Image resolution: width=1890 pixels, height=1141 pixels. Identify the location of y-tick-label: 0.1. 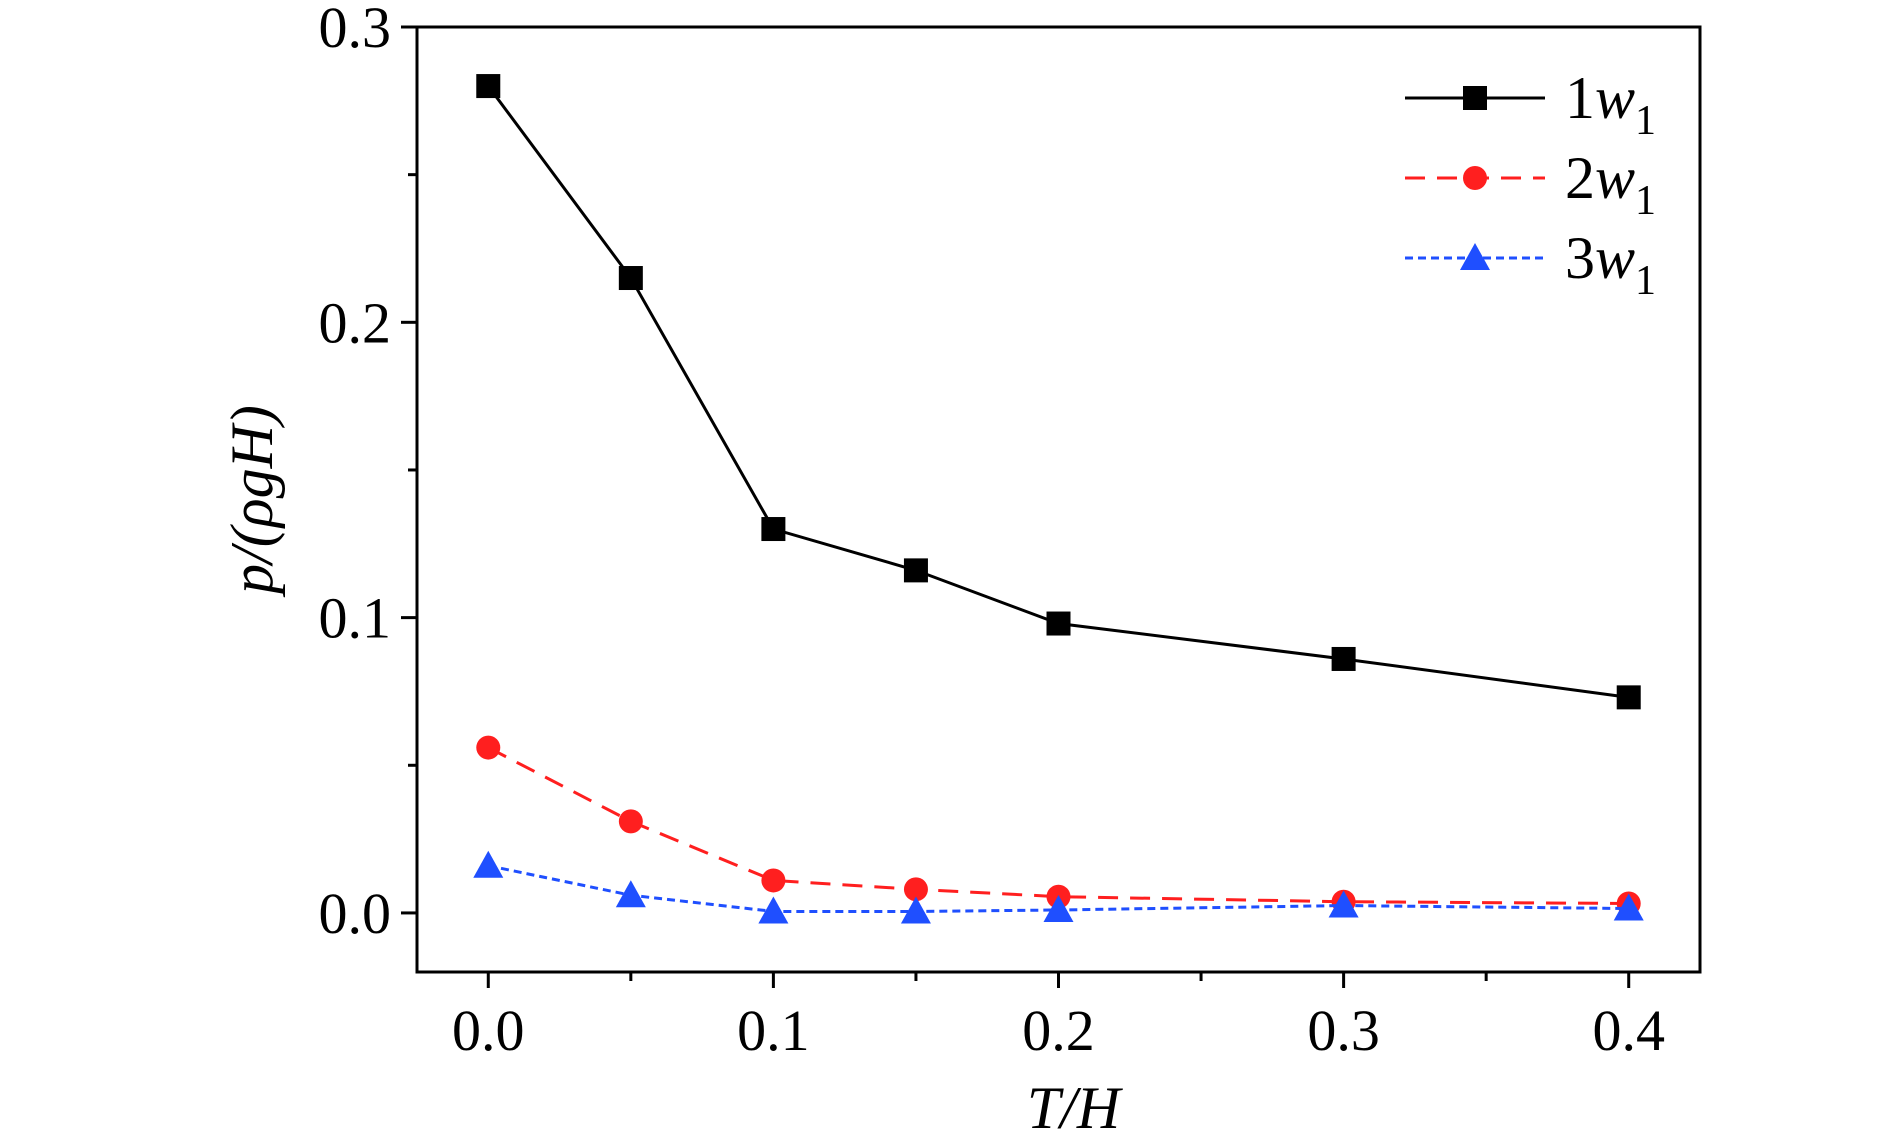
(355, 618).